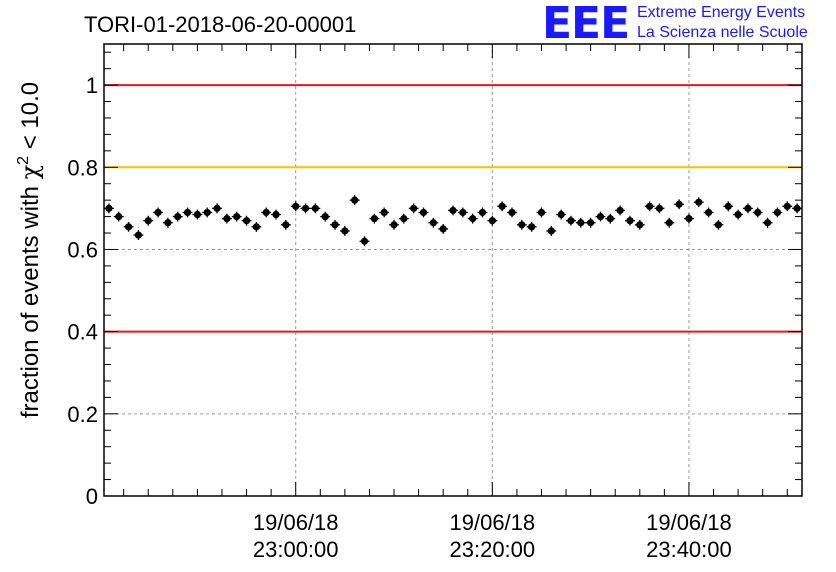 The width and height of the screenshot is (836, 572). Describe the element at coordinates (586, 24) in the screenshot. I see `eee-logo-mark: EEE` at that location.